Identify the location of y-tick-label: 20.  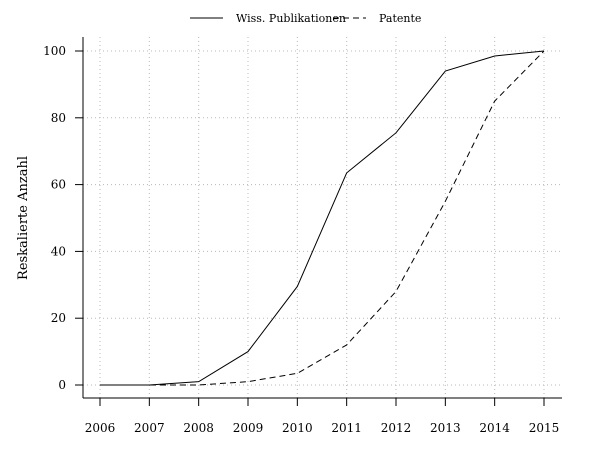
(58, 318).